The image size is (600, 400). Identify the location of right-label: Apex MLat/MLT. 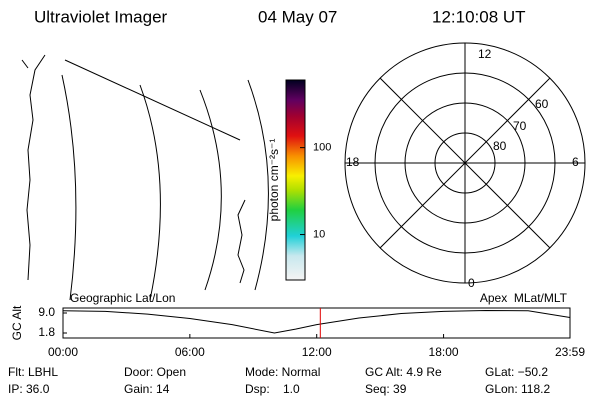
(524, 298).